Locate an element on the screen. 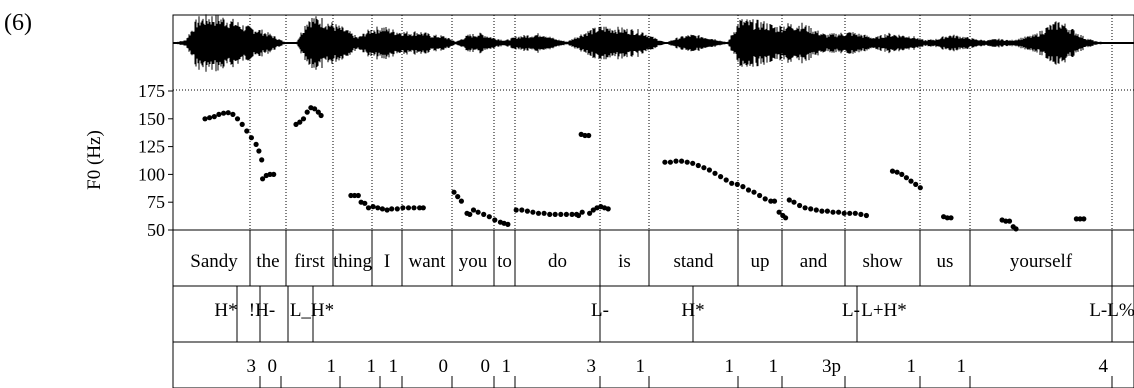 This screenshot has width=1134, height=388. break-index-tier: 3 0 1 1 1 0 0 1 3 1 1 1 3p 1 1 4 is located at coordinates (680, 372).